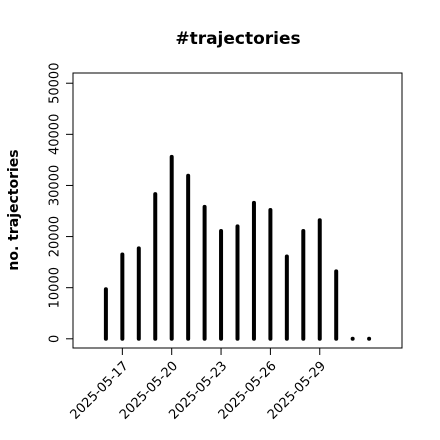  What do you see at coordinates (55, 287) in the screenshot?
I see `y-tick-label: 10000` at bounding box center [55, 287].